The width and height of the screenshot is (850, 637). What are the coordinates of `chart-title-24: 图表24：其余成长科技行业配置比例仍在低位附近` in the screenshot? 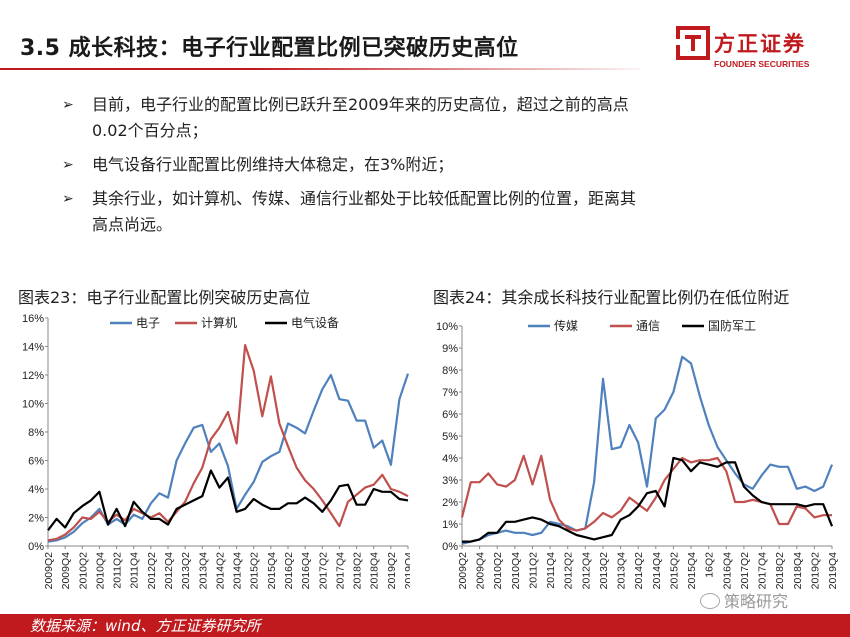 It's located at (611, 297).